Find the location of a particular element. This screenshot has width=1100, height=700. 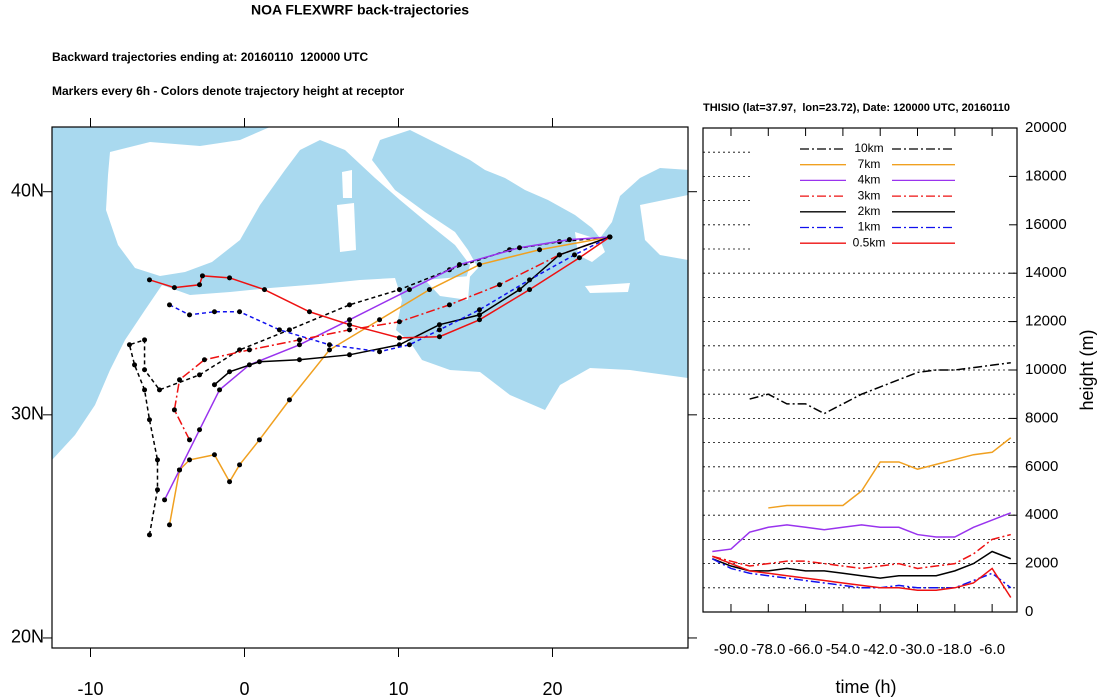

legend-label: 10km is located at coordinates (868, 148).